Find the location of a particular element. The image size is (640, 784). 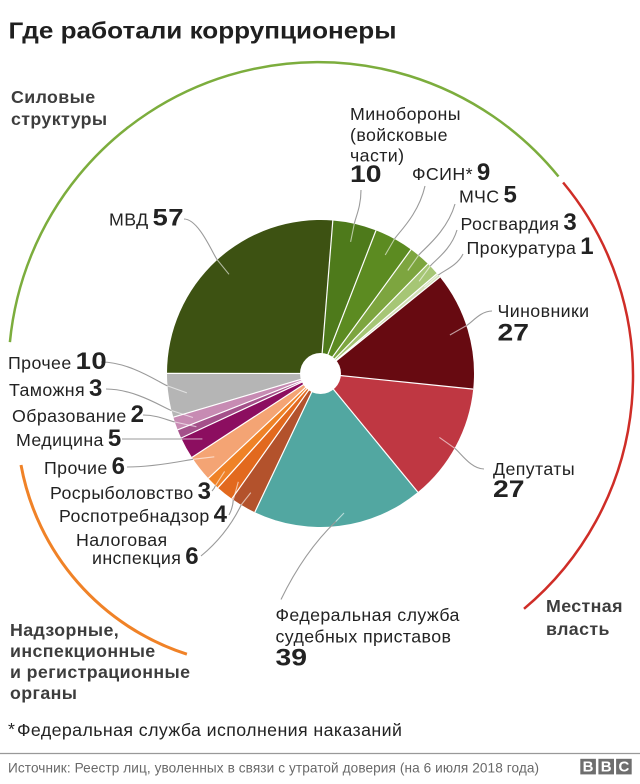

svg-text: C is located at coordinates (623, 766).